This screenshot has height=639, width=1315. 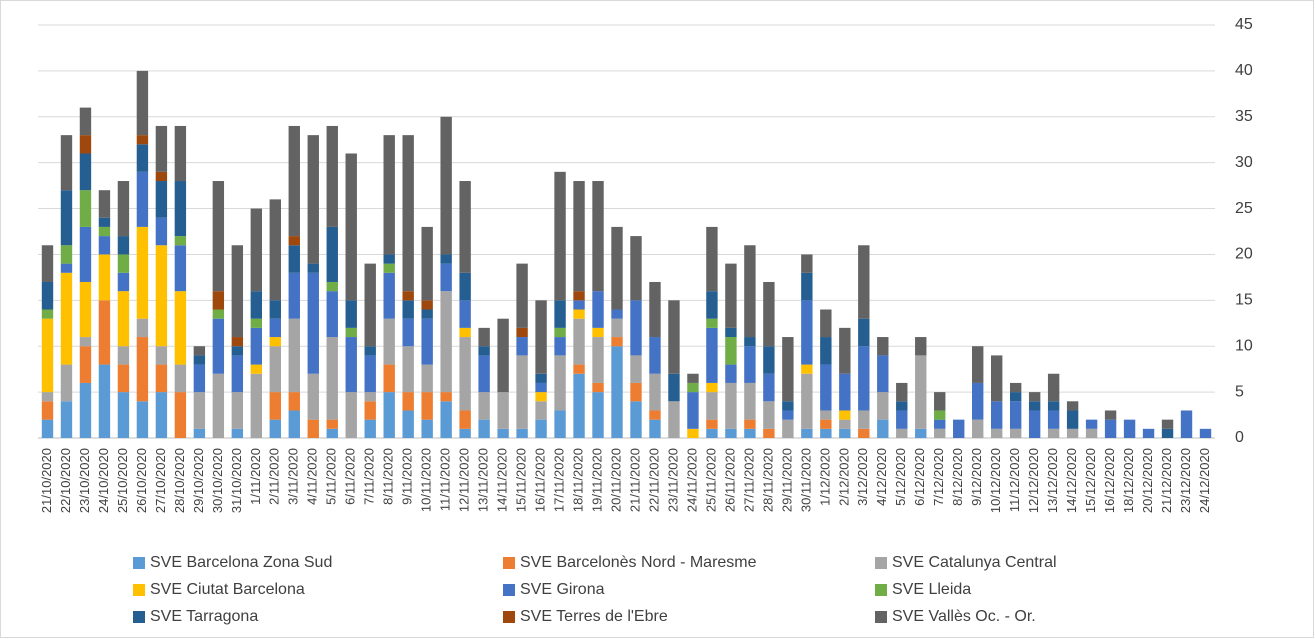 What do you see at coordinates (46, 480) in the screenshot?
I see `x-tick-label: 21/10/2020` at bounding box center [46, 480].